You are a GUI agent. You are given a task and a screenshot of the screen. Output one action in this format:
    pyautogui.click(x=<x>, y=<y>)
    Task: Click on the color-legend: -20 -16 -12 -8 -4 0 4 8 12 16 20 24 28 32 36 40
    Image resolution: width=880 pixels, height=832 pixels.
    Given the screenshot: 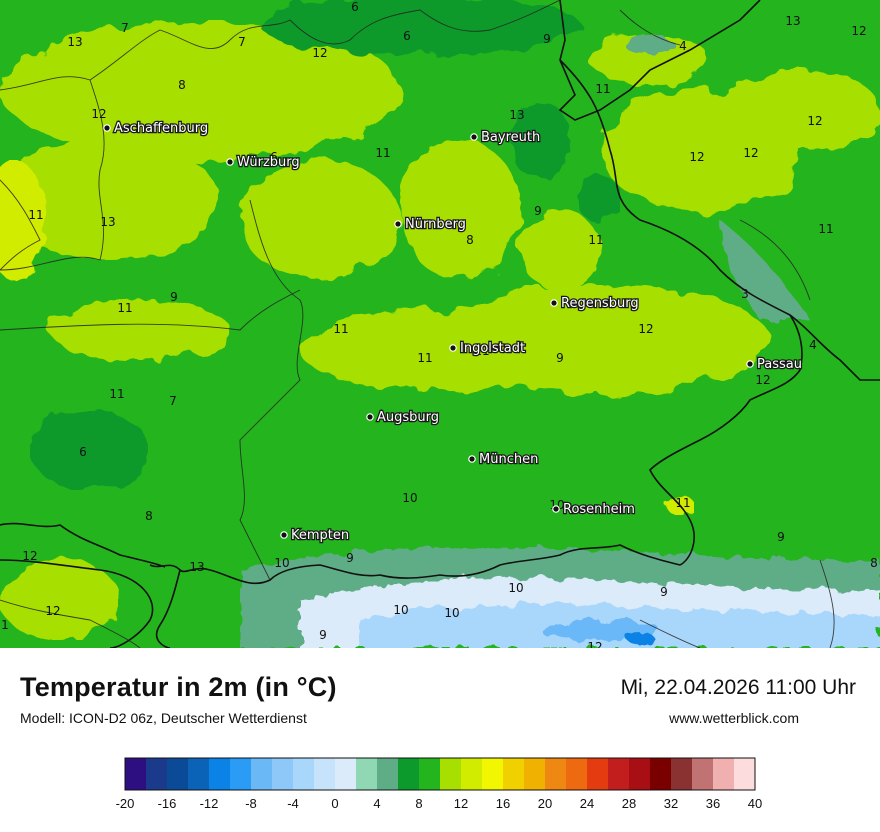 What is the action you would take?
    pyautogui.click(x=440, y=788)
    